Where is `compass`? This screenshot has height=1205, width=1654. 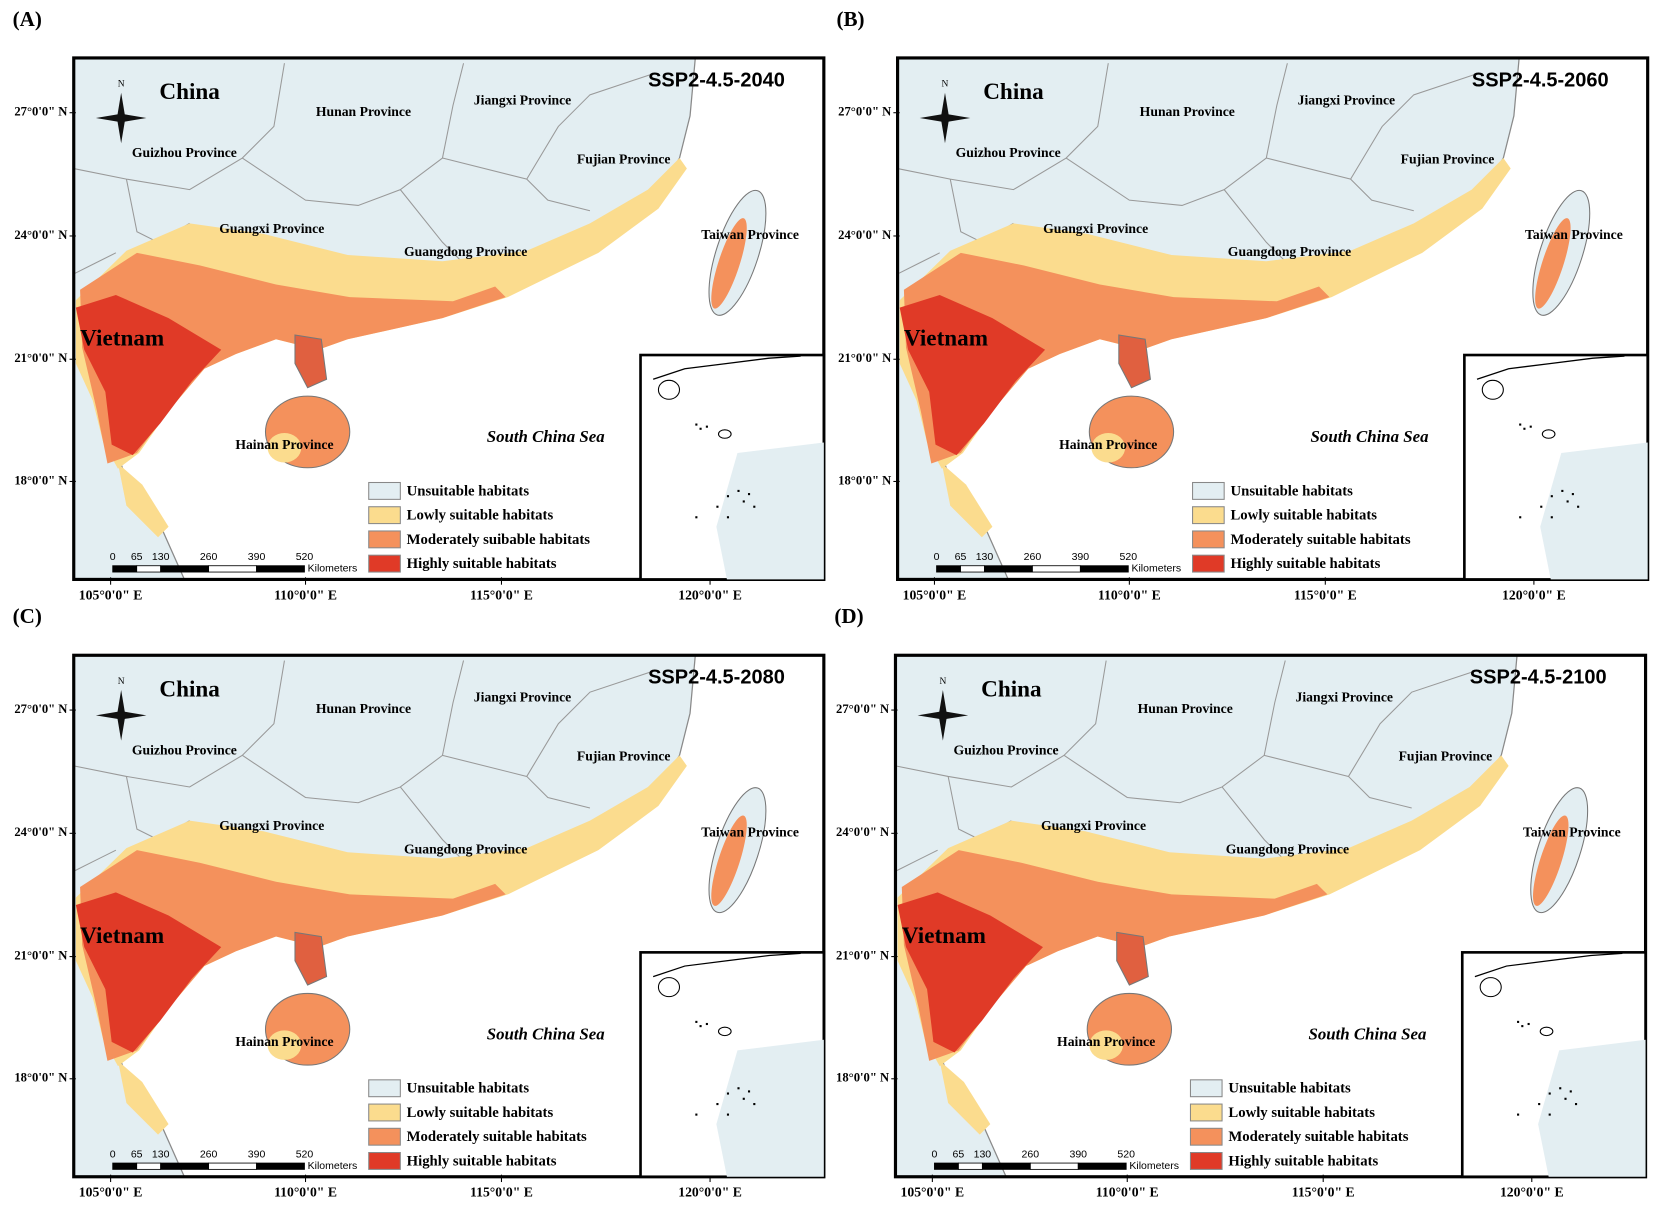
compass is located at coordinates (943, 715).